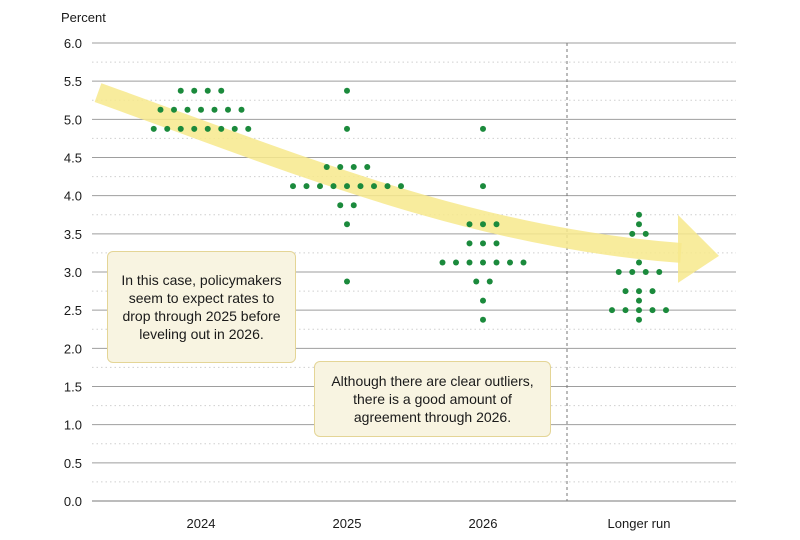 The image size is (800, 540). Describe the element at coordinates (73, 272) in the screenshot. I see `y-tick-label: 3.0` at that location.